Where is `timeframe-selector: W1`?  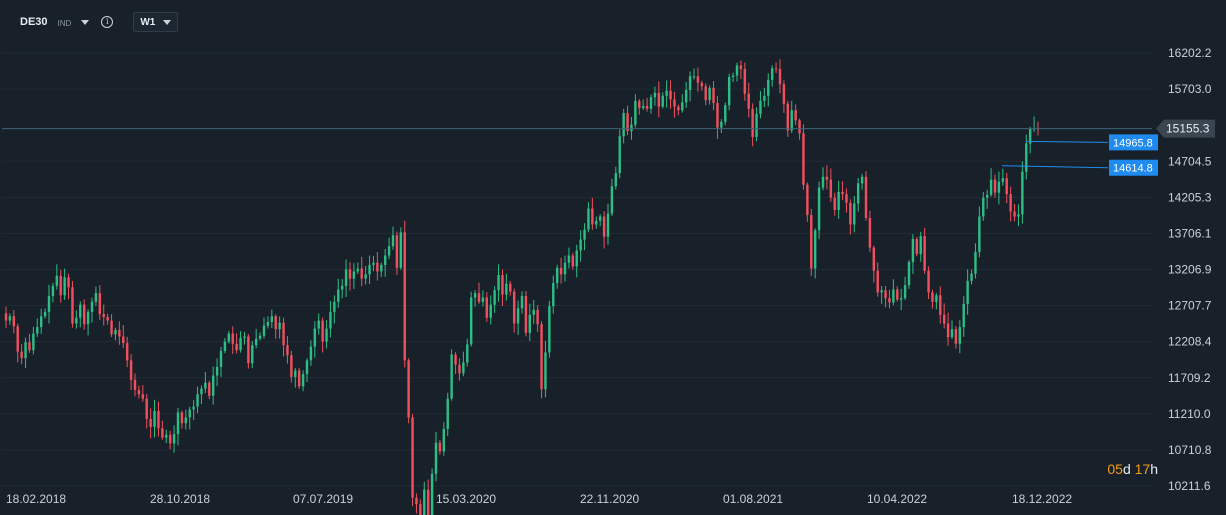 timeframe-selector: W1 is located at coordinates (156, 22).